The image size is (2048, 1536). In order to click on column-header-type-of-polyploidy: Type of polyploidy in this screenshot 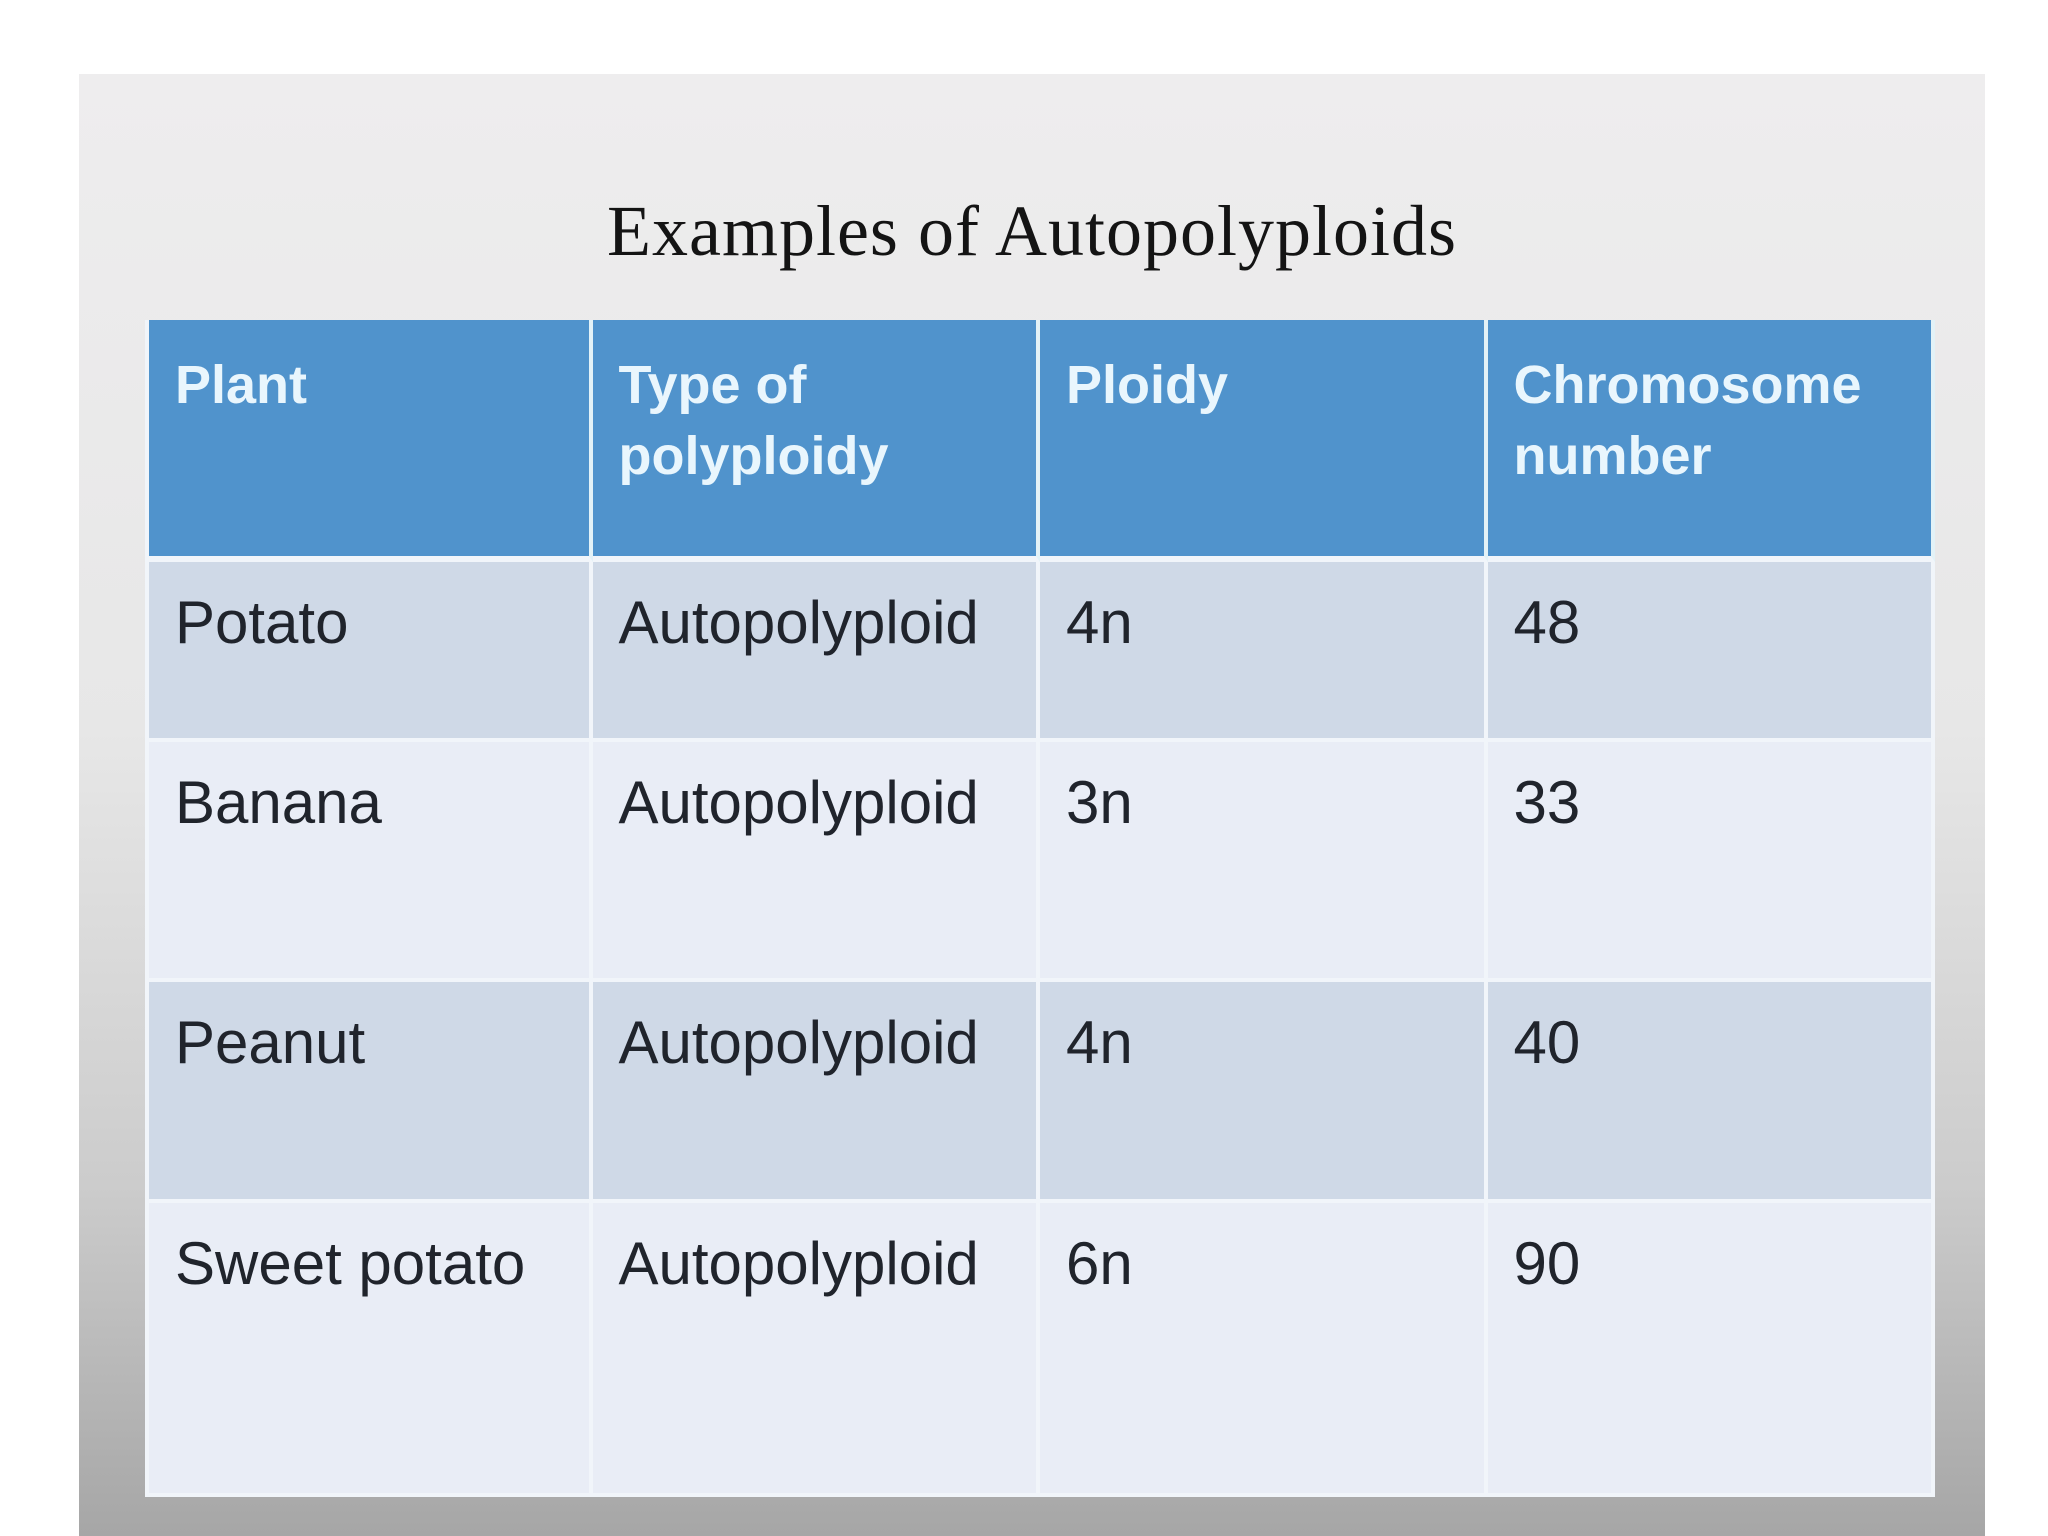, I will do `click(816, 441)`.